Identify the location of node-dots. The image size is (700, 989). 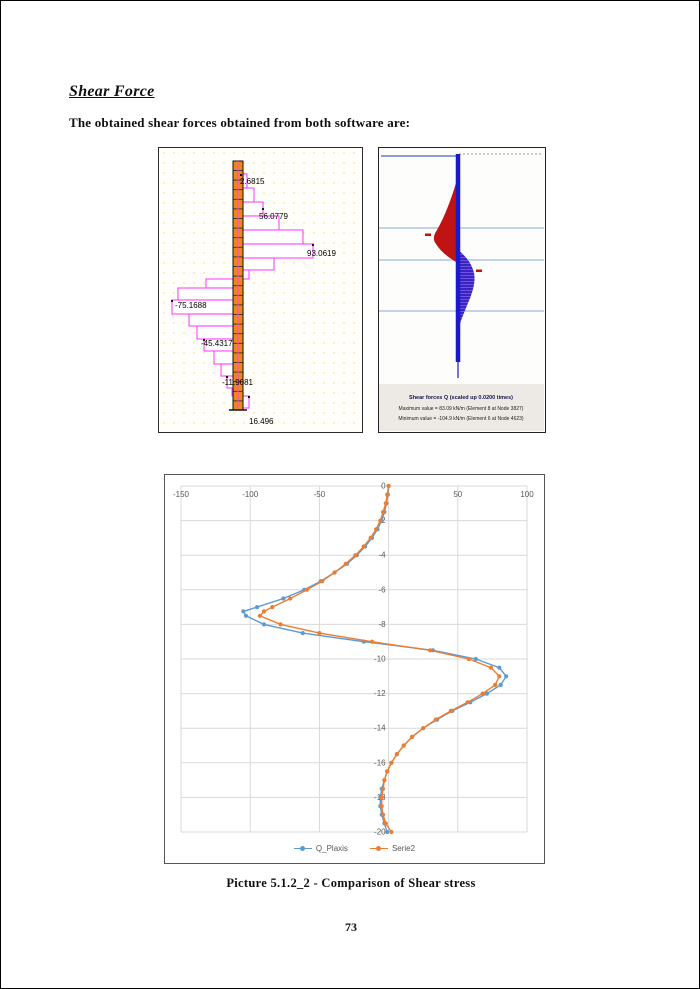
(242, 286).